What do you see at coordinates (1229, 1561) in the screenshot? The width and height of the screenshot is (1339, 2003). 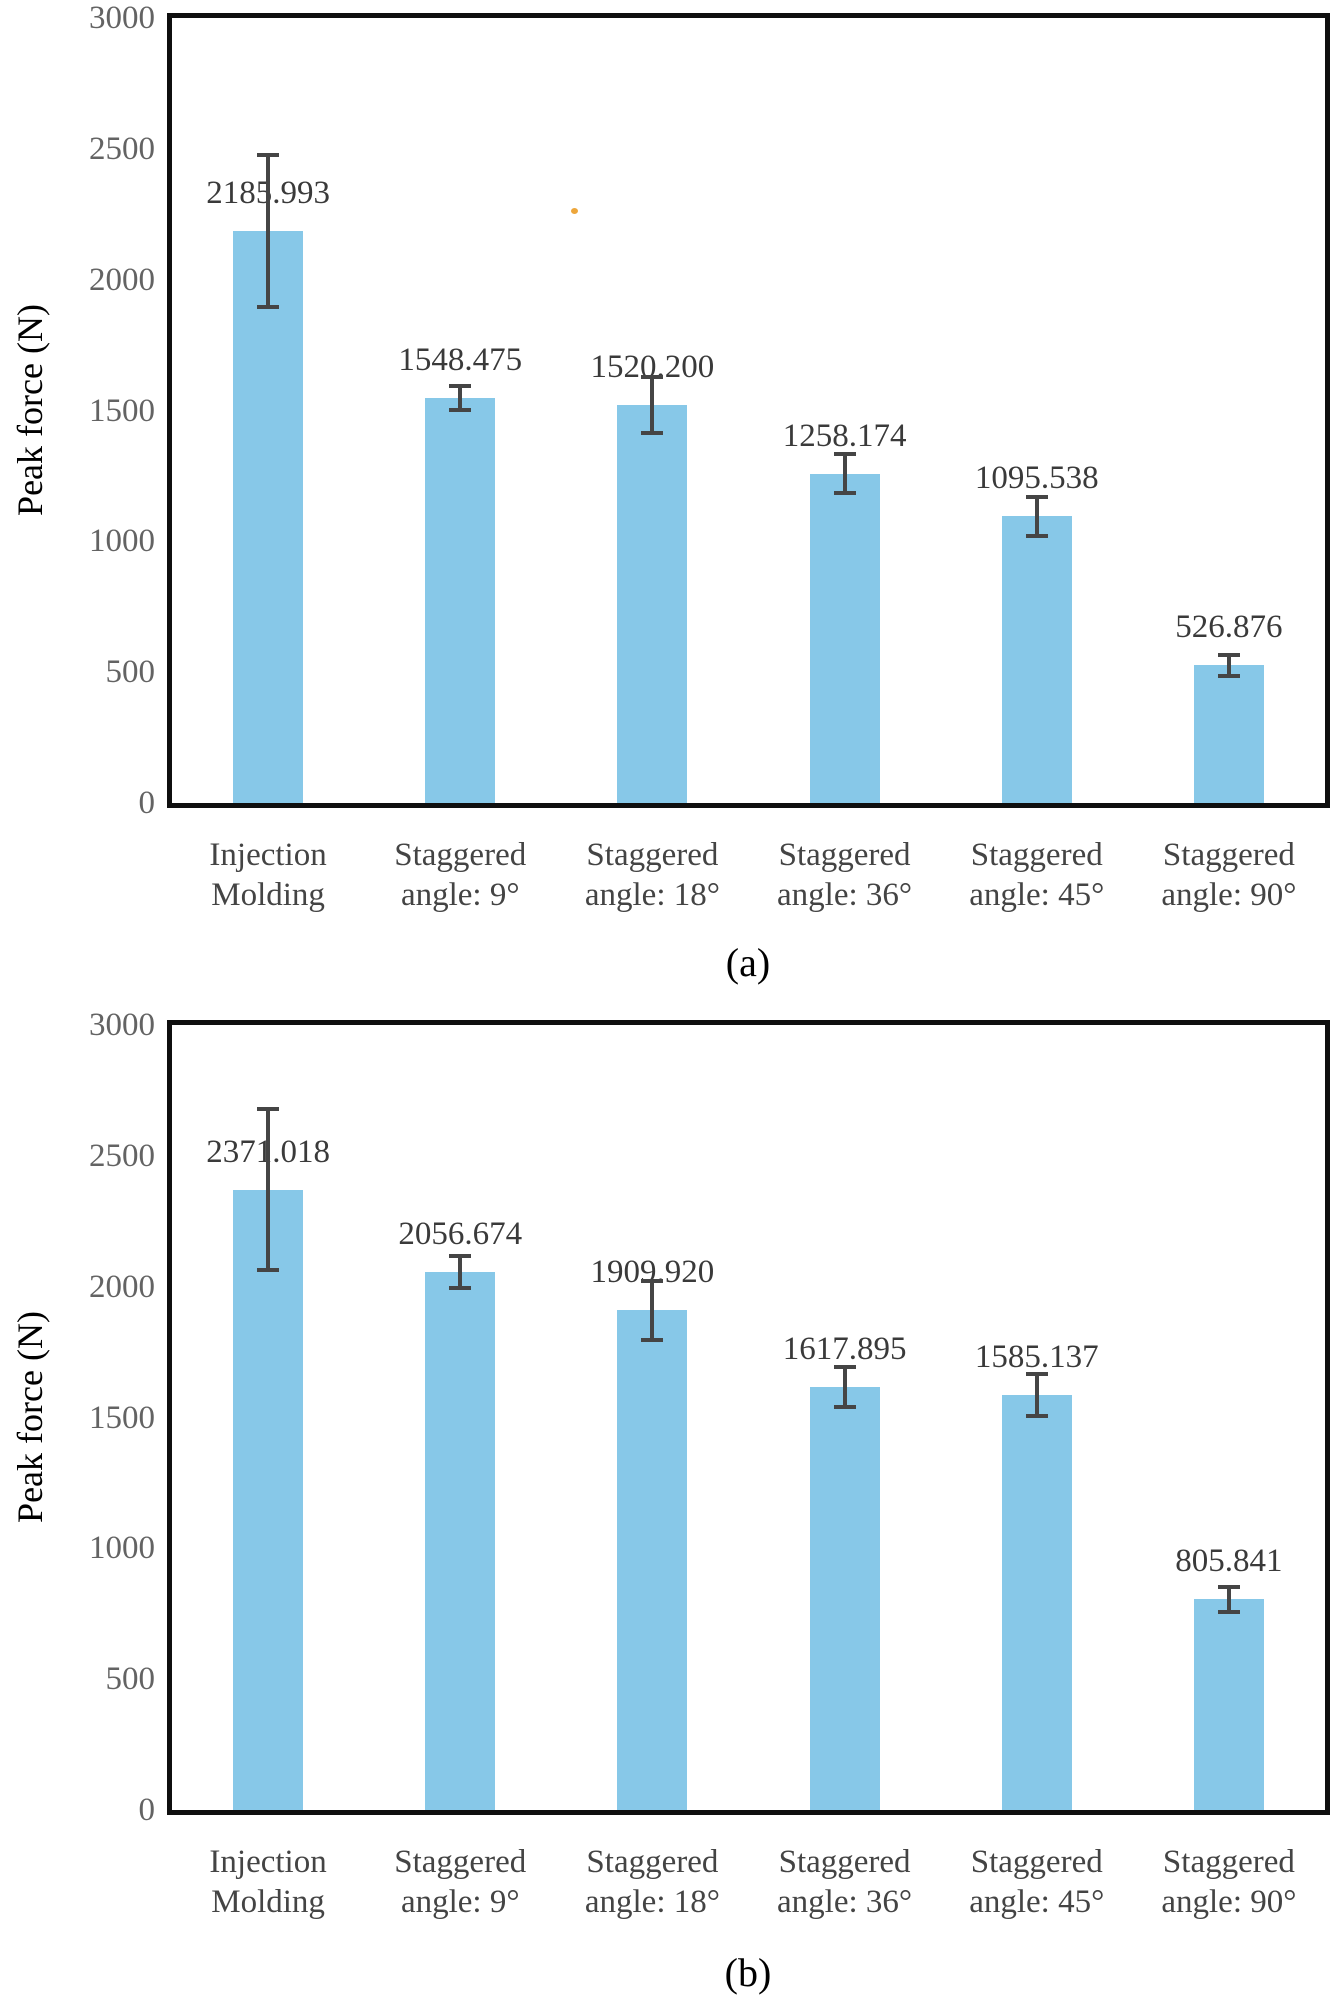 I see `data-label: 805.841` at bounding box center [1229, 1561].